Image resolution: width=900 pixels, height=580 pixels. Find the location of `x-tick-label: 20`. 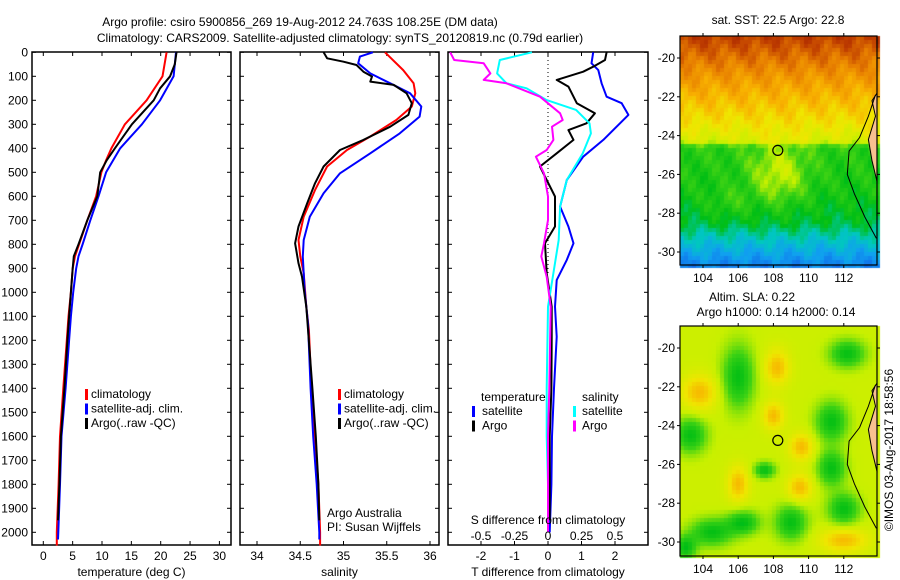

x-tick-label: 20 is located at coordinates (161, 556).